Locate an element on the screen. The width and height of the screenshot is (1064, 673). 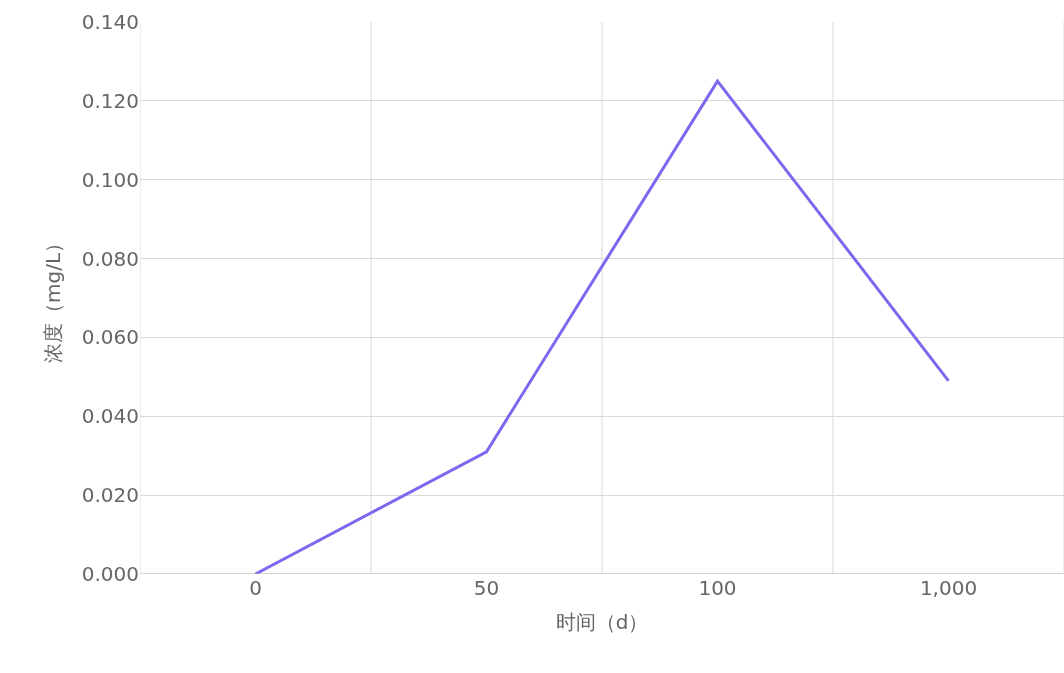
x-axis-title: 时间（d） is located at coordinates (602, 621).